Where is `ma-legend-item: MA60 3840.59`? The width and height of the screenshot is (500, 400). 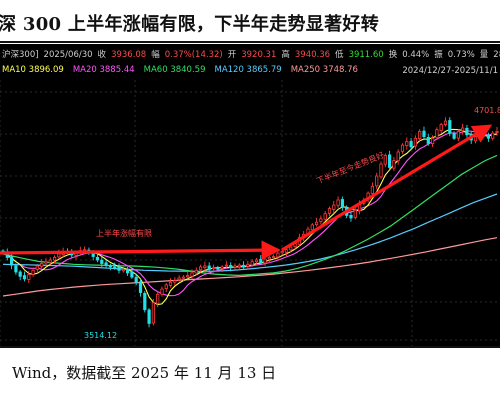
ma-legend-item: MA60 3840.59 is located at coordinates (175, 70).